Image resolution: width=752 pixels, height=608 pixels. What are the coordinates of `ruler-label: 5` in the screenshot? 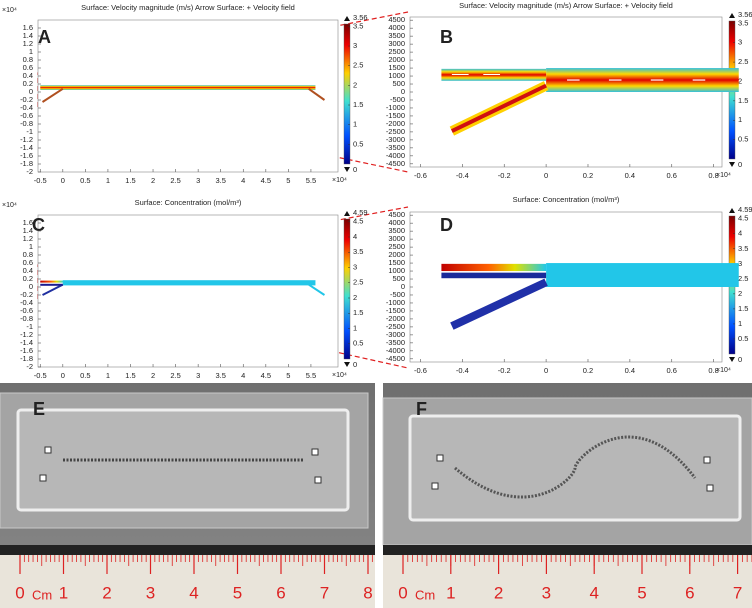 It's located at (237, 592).